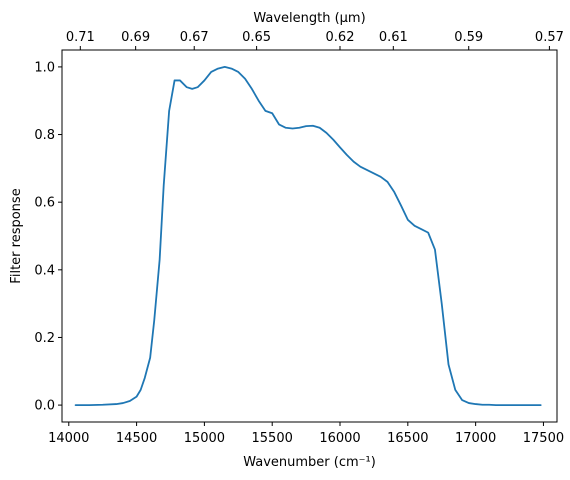  Describe the element at coordinates (549, 37) in the screenshot. I see `top-tick-label: 0.57` at that location.